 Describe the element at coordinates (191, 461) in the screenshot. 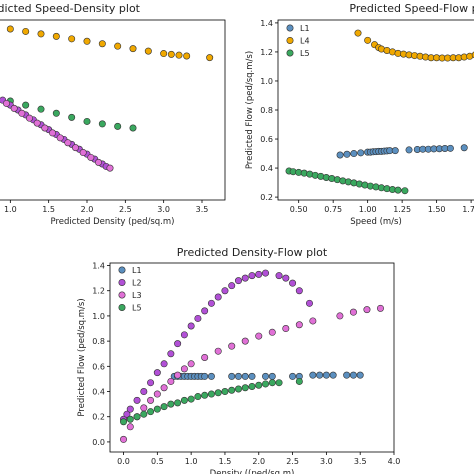

I see `x-tick-label: 1.0` at that location.